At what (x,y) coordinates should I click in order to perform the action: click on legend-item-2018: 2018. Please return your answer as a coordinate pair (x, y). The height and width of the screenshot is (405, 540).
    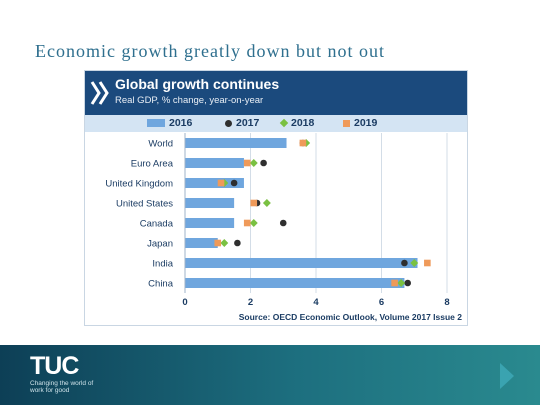
    Looking at the image, I should click on (297, 123).